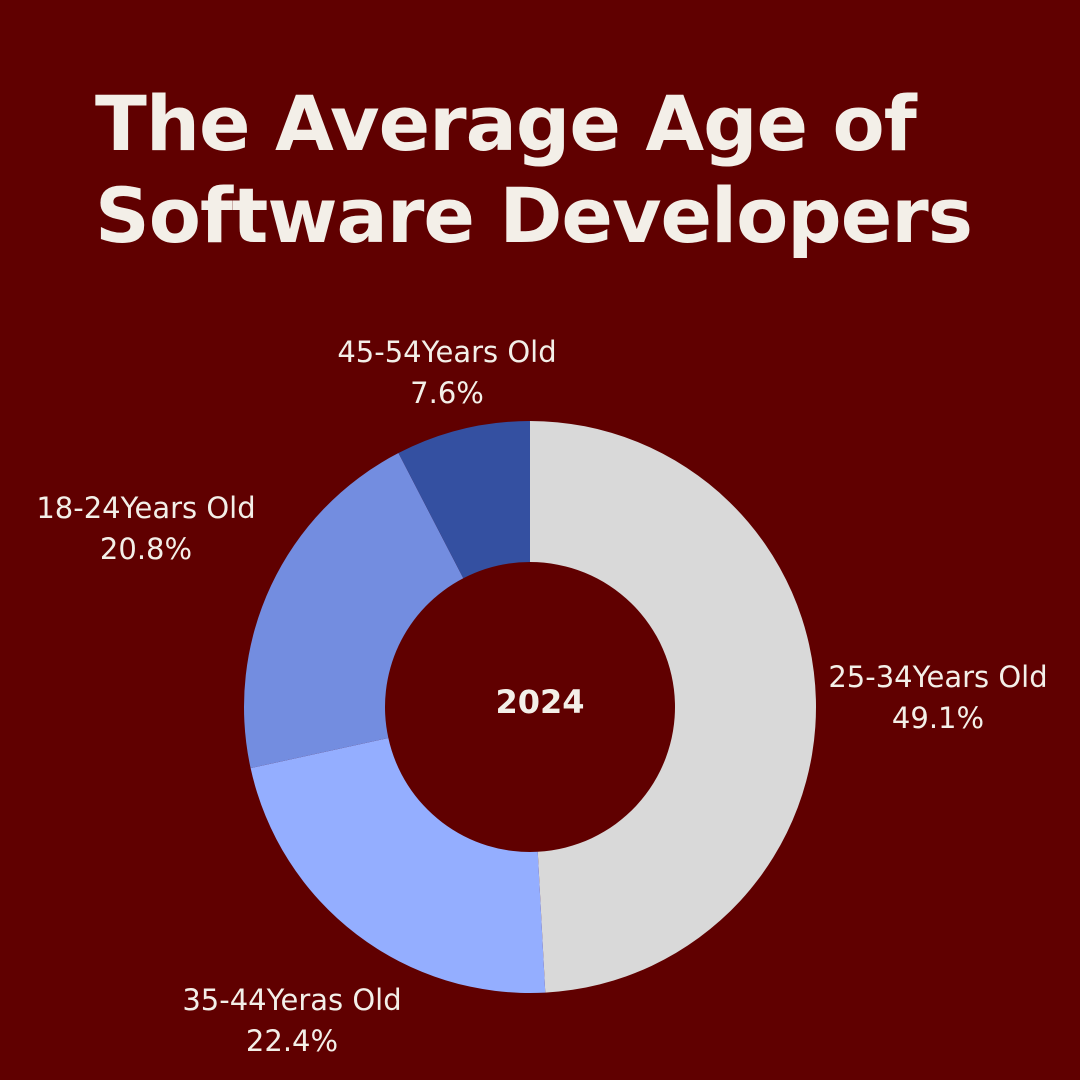  What do you see at coordinates (145, 508) in the screenshot?
I see `slice-category-label: 18-24Years Old` at bounding box center [145, 508].